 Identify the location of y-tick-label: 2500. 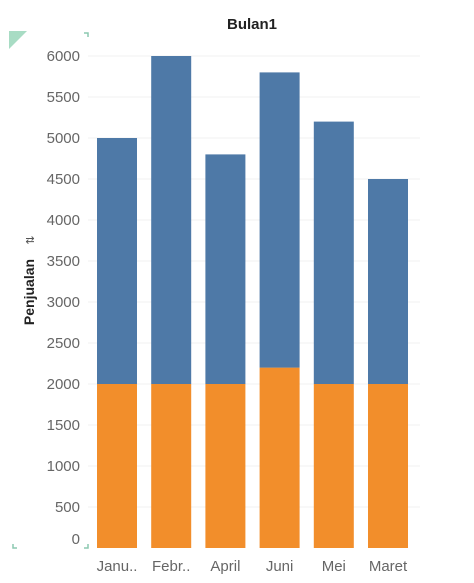
(63, 343).